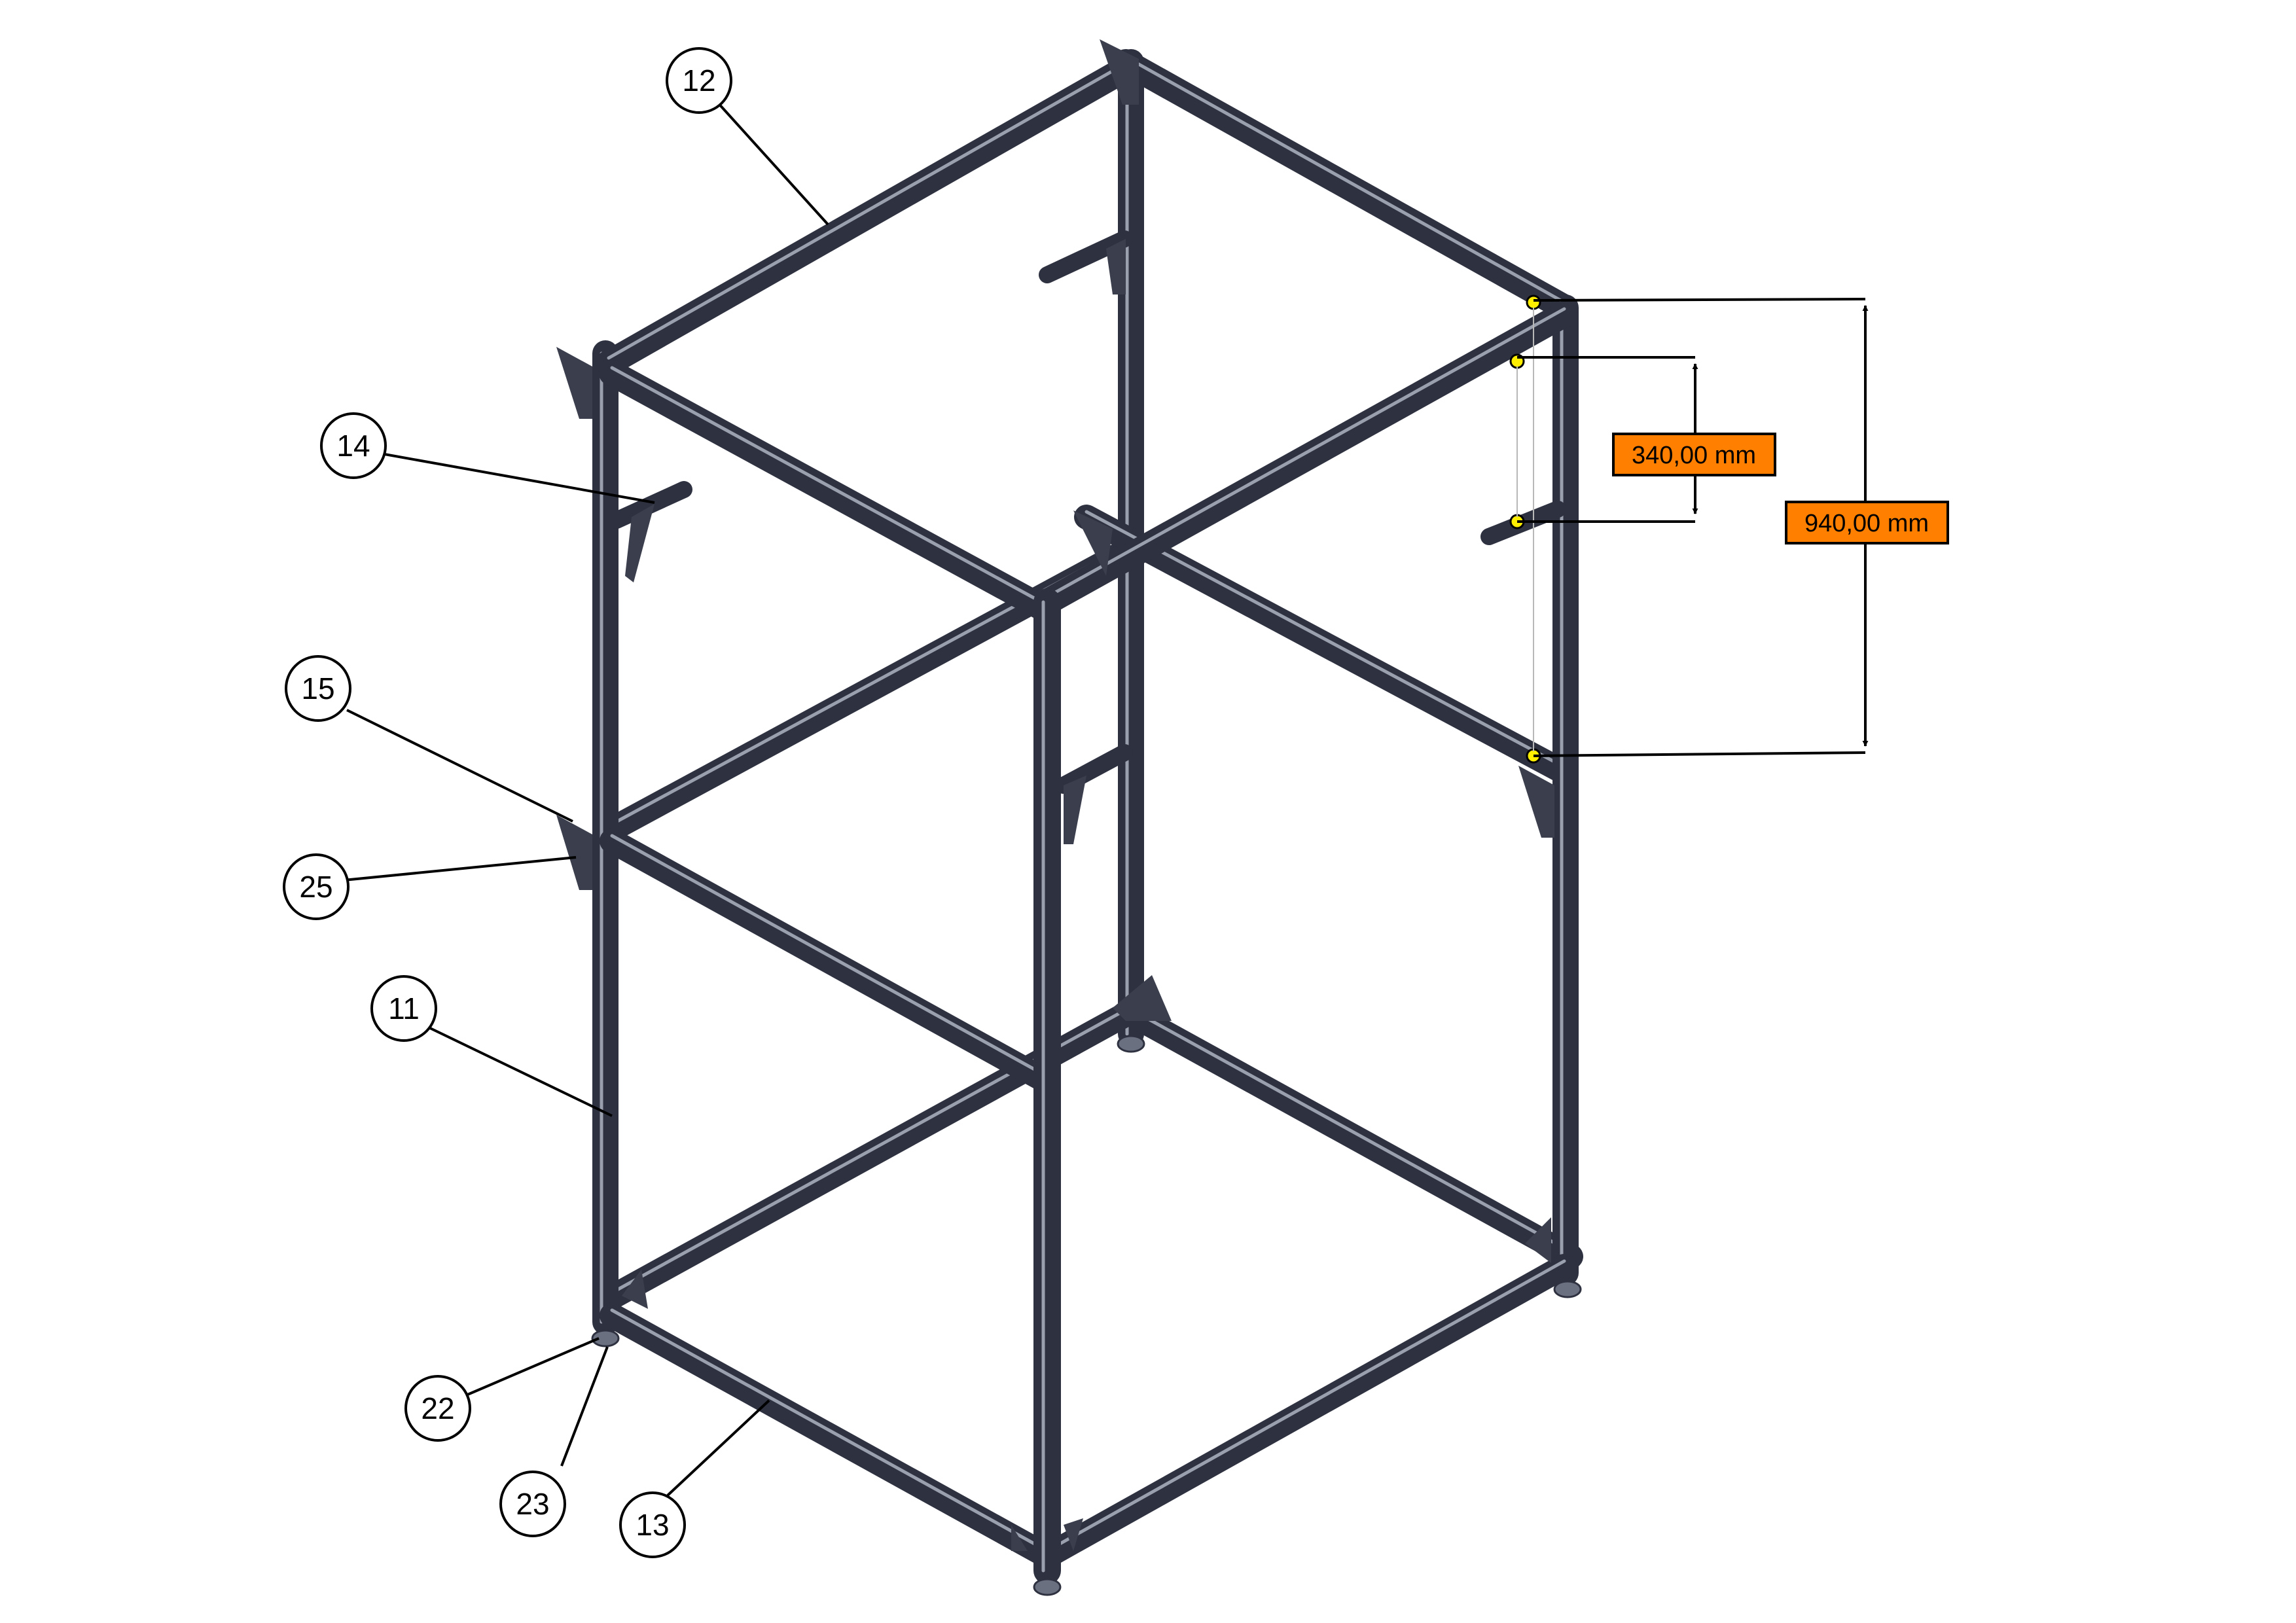 The width and height of the screenshot is (2296, 1623). I want to click on top-rail-front-right, so click(1305, 458).